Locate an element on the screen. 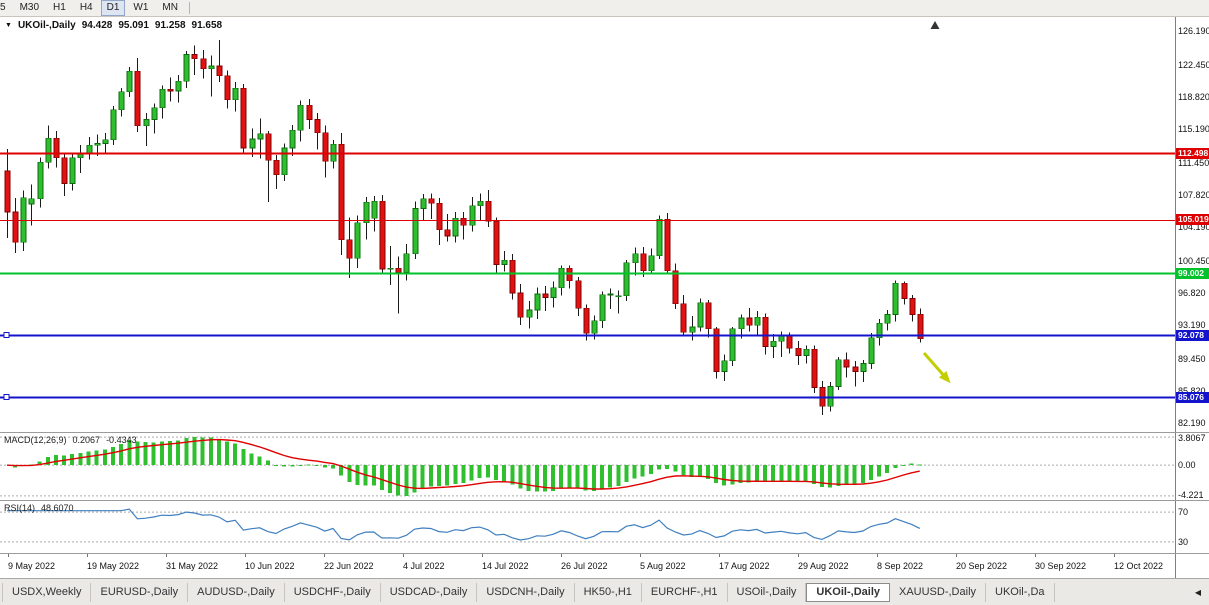  time-axis-label: 30 Sep 2022 is located at coordinates (1061, 566).